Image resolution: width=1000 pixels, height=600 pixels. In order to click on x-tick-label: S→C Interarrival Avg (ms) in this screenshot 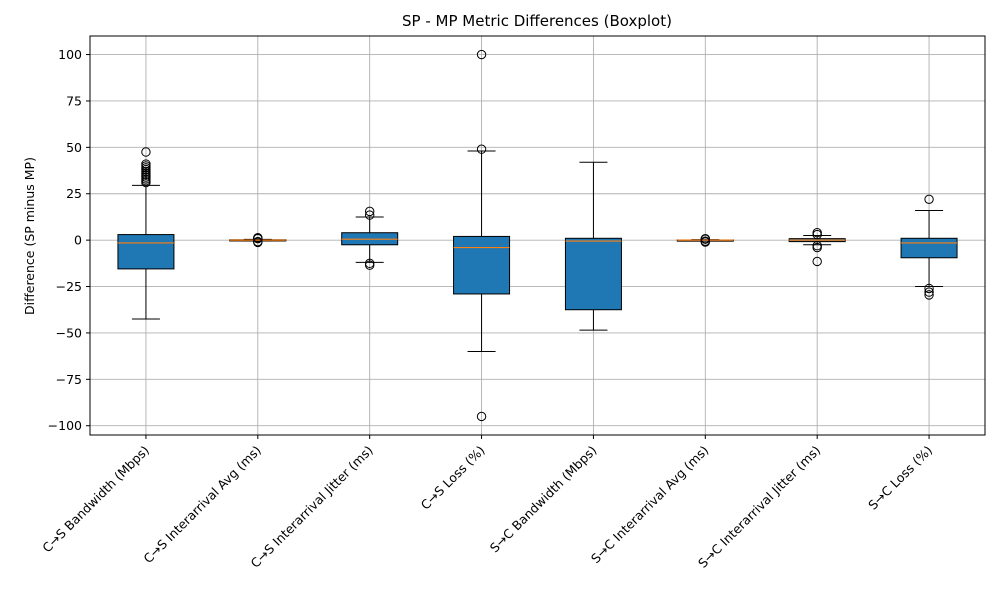, I will do `click(650, 505)`.